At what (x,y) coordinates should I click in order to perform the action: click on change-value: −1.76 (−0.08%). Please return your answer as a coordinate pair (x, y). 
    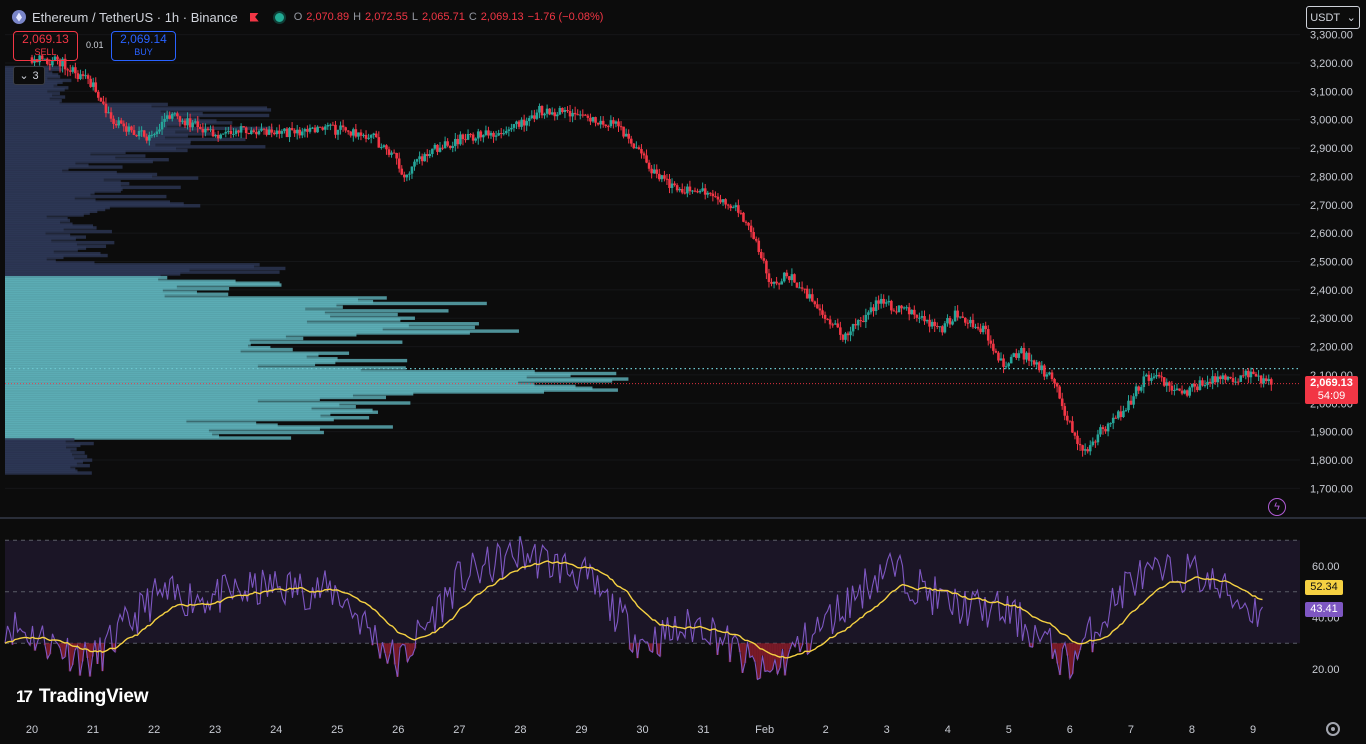
    Looking at the image, I should click on (565, 17).